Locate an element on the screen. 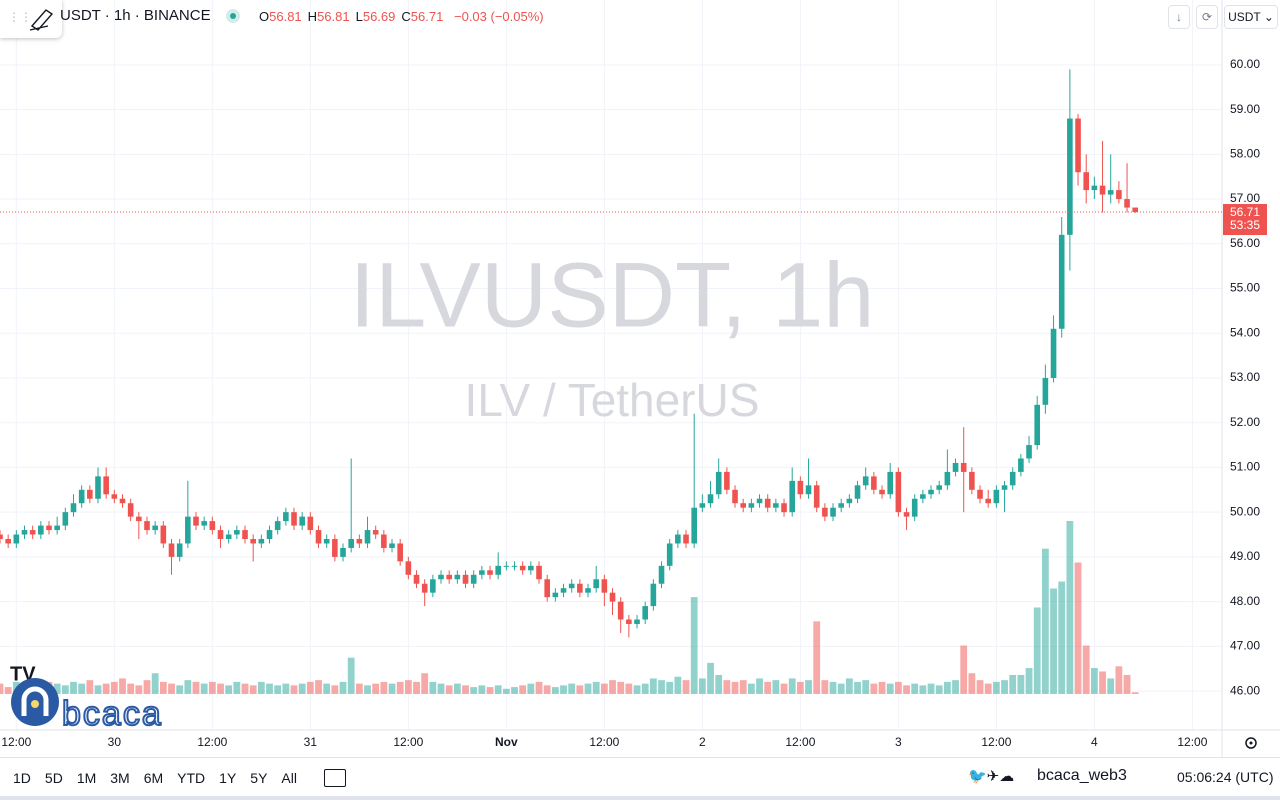 This screenshot has width=1280, height=800. currency: USDT is located at coordinates (1244, 17).